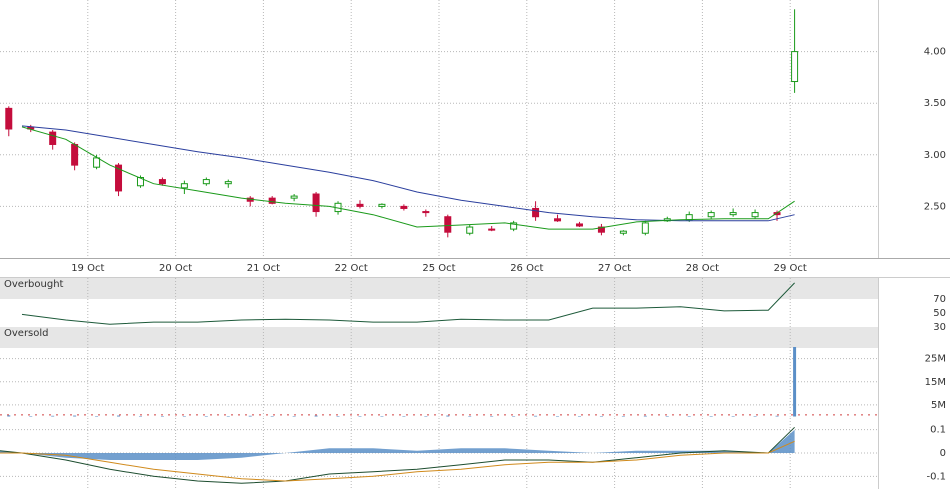  I want to click on y-tick-label: 30, so click(939, 327).